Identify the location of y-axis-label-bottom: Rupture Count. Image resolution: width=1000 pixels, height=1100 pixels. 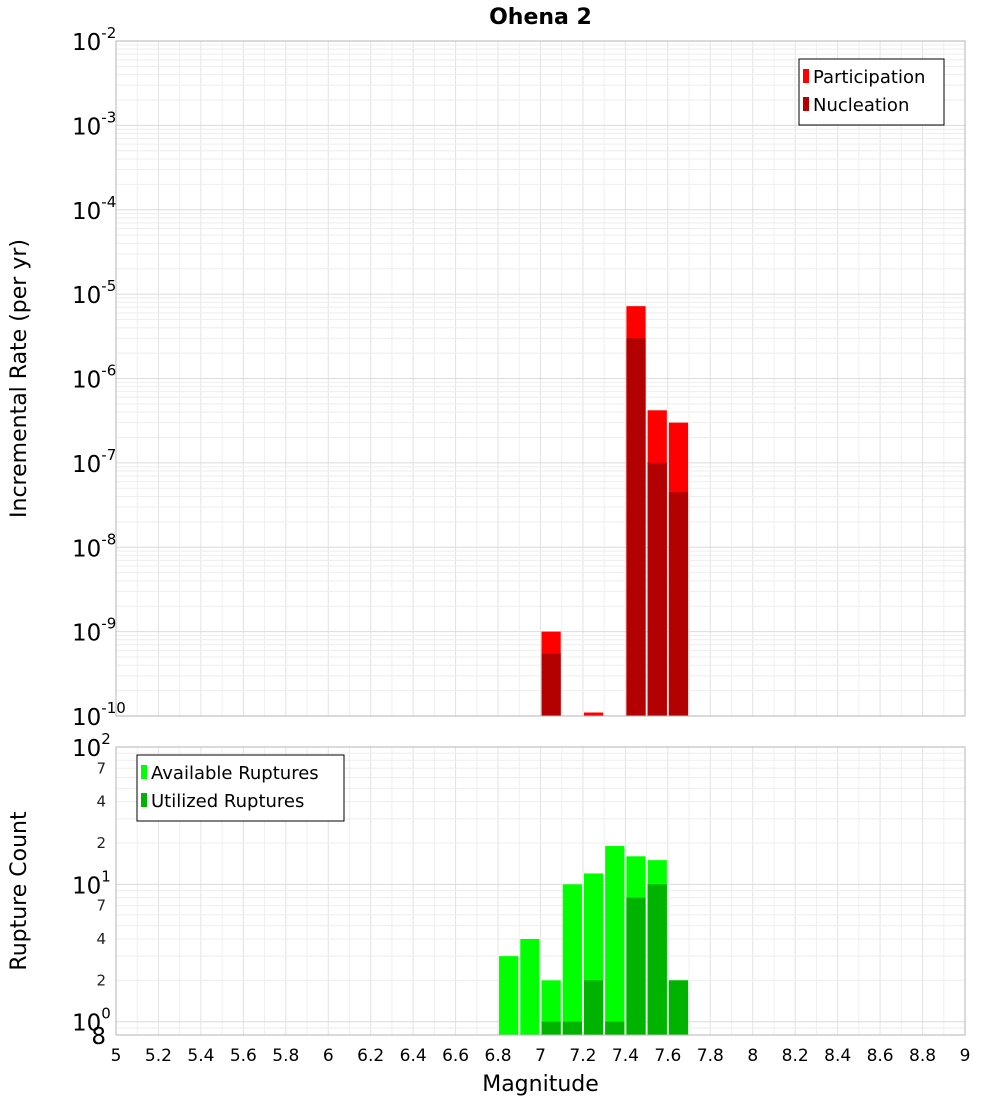
(19, 891).